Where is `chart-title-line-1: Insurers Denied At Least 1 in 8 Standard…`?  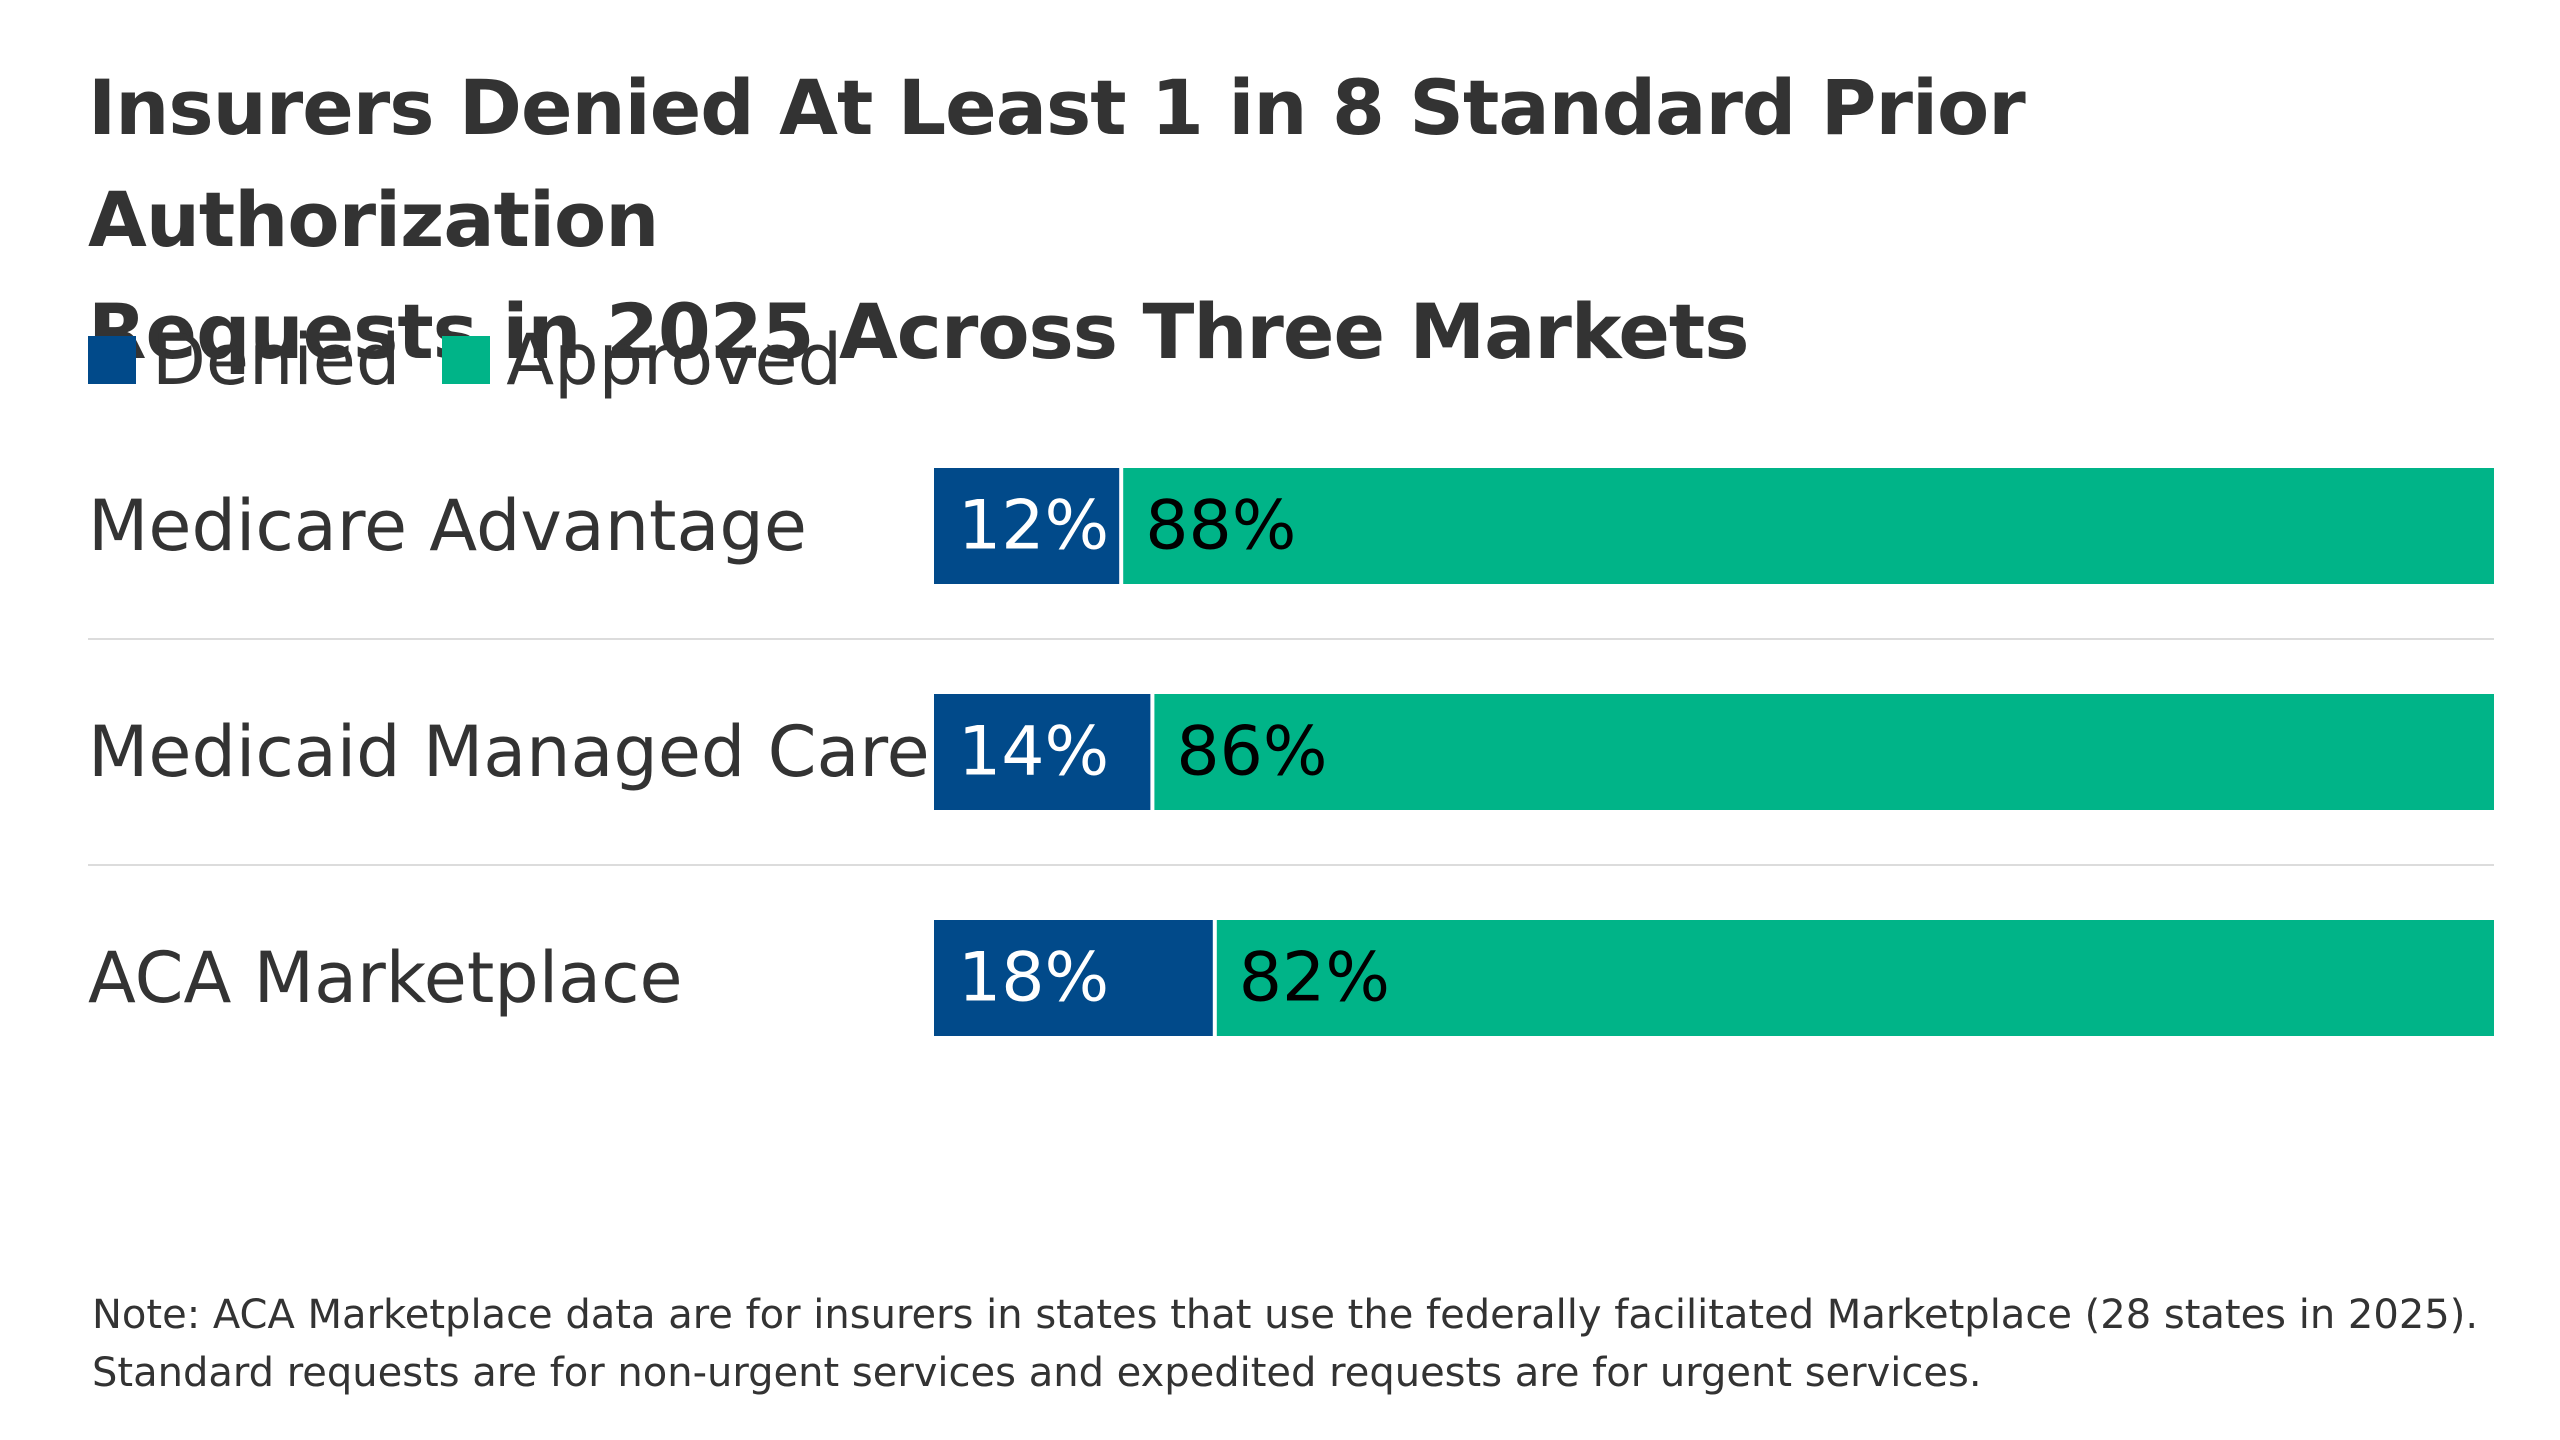
chart-title-line-1: Insurers Denied At Least 1 in 8 Standard… is located at coordinates (1057, 163).